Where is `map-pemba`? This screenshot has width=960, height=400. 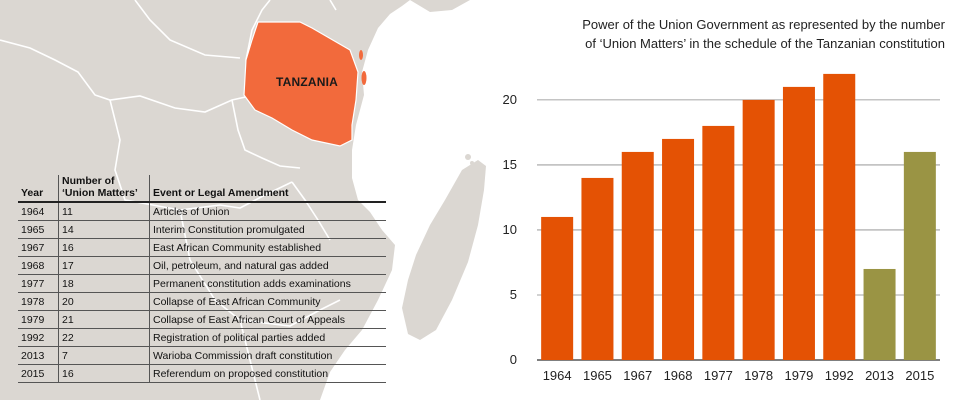 map-pemba is located at coordinates (361, 55).